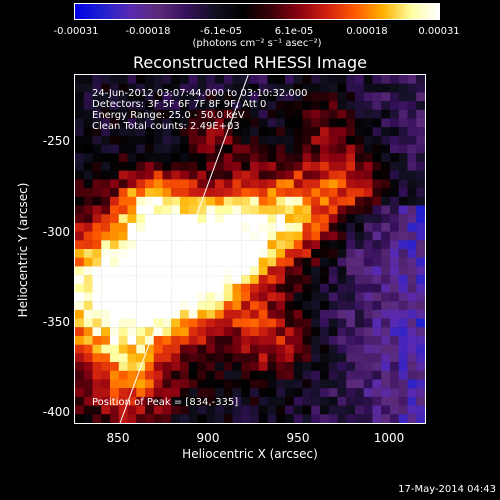  Describe the element at coordinates (257, 11) in the screenshot. I see `colorbar` at that location.